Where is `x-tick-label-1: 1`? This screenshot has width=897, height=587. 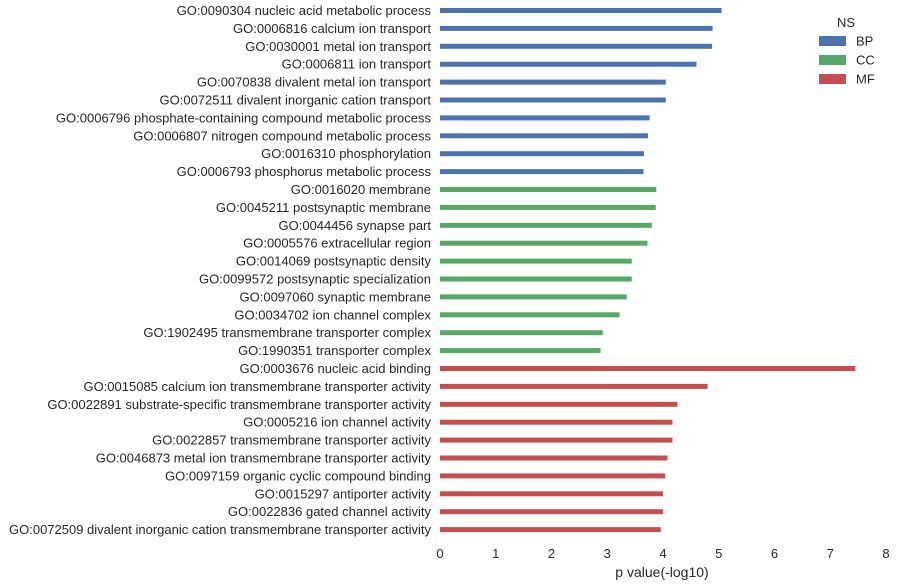 x-tick-label-1: 1 is located at coordinates (495, 553).